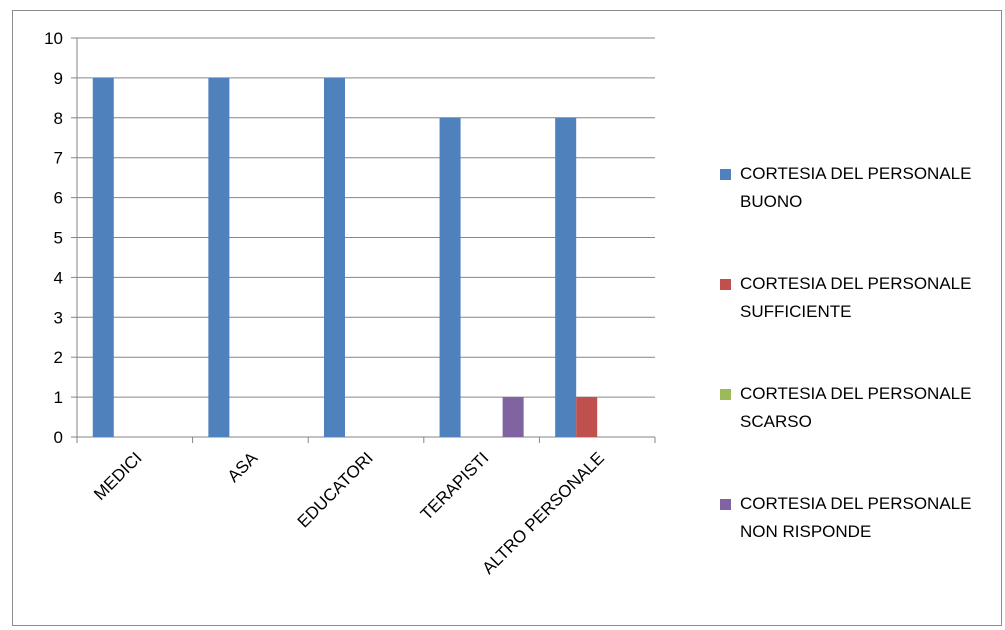 Image resolution: width=1005 pixels, height=630 pixels. What do you see at coordinates (58, 78) in the screenshot?
I see `y-tick-label: 9` at bounding box center [58, 78].